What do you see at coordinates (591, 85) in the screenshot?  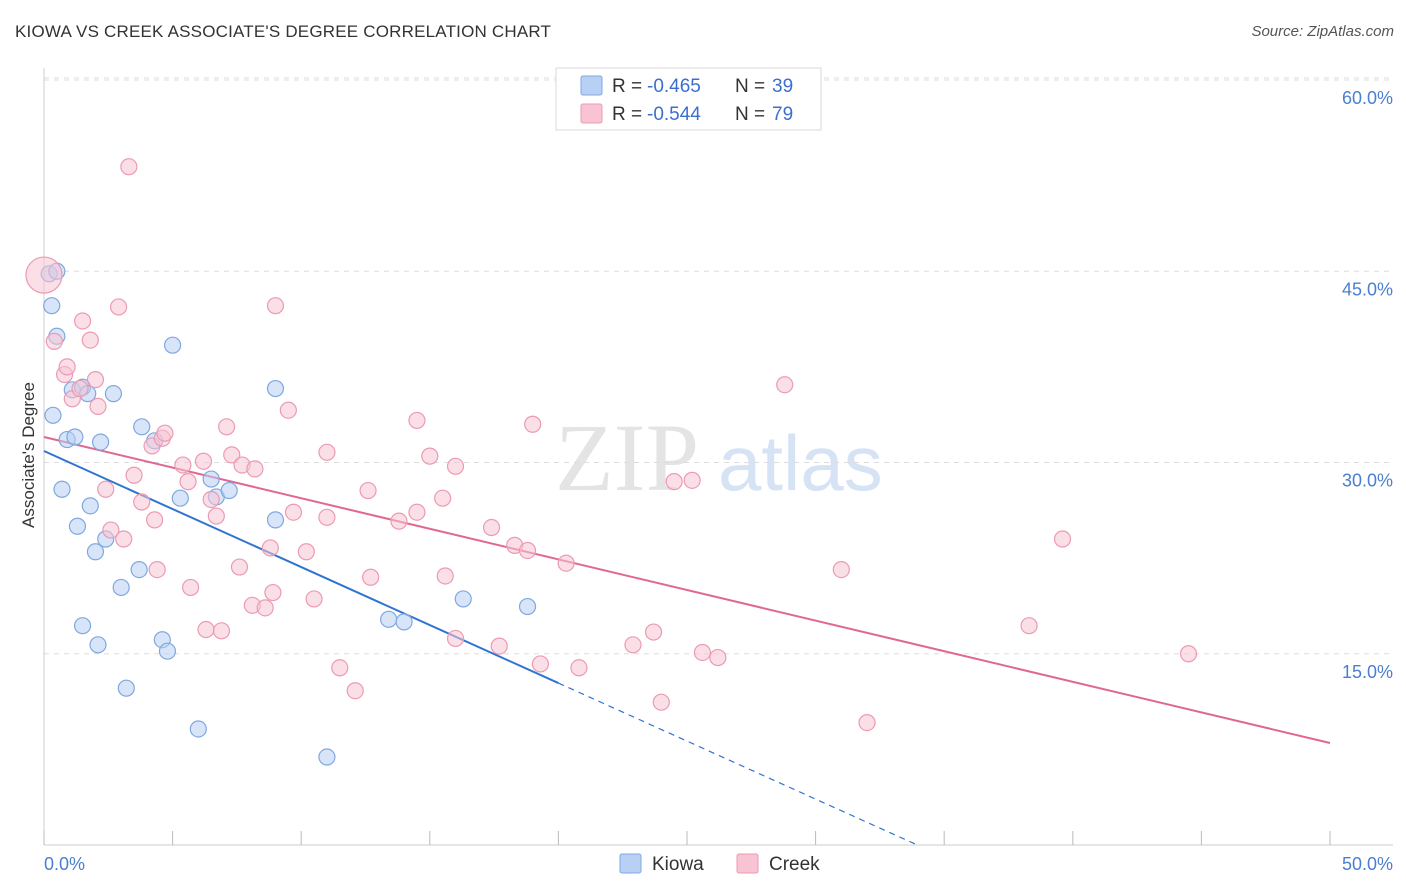 I see `legend-swatch-kiowa` at bounding box center [591, 85].